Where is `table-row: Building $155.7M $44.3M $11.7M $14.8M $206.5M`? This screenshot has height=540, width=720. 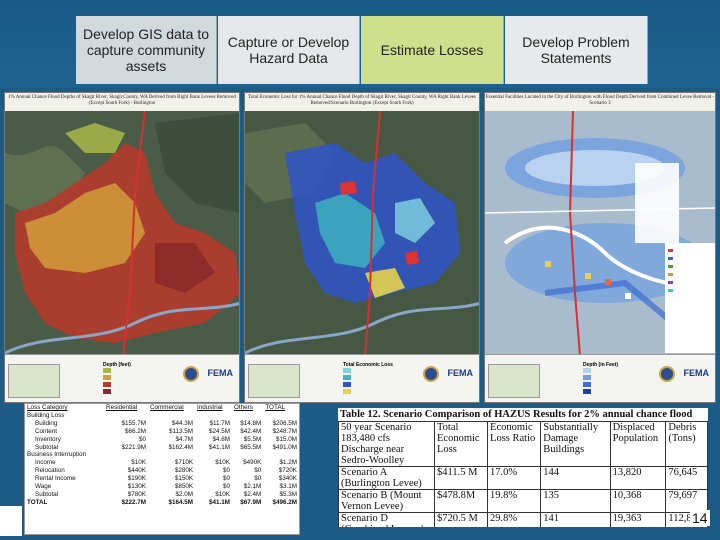 table-row: Building $155.7M $44.3M $11.7M $14.8M $206.5M is located at coordinates (162, 424).